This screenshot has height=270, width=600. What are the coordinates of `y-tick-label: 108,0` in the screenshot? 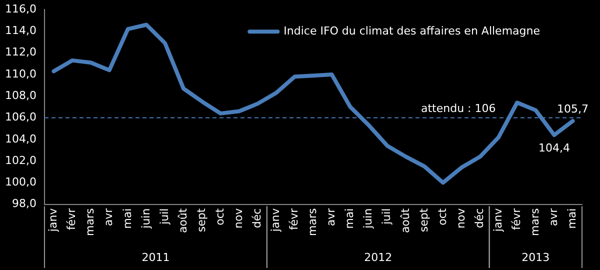 It's located at (20, 95).